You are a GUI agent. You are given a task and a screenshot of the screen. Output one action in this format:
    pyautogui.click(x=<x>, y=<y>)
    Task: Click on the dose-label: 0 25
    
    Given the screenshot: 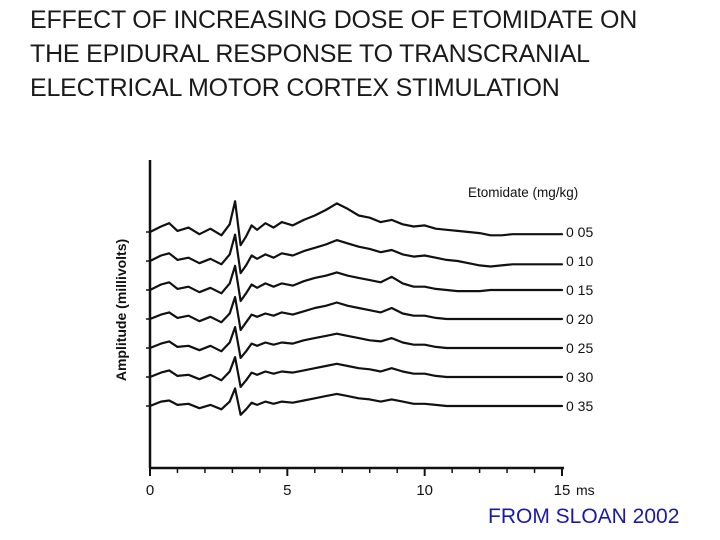 What is the action you would take?
    pyautogui.click(x=579, y=348)
    